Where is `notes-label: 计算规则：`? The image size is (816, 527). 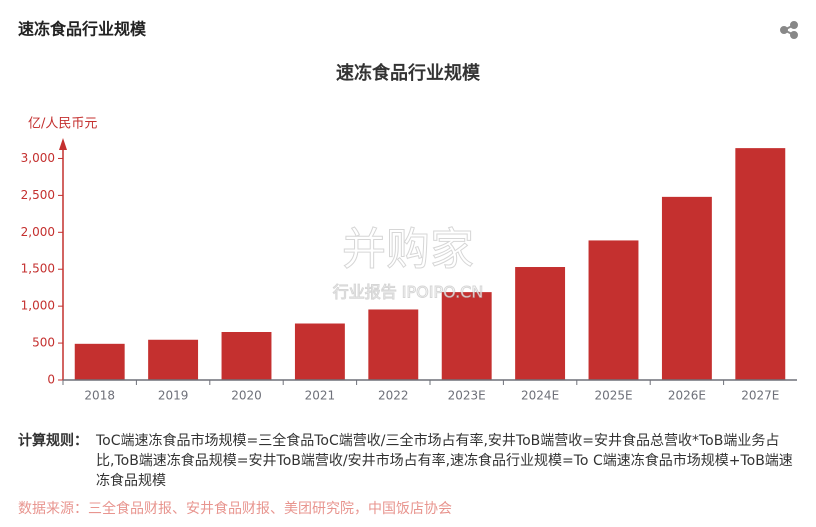 notes-label: 计算规则： is located at coordinates (53, 441).